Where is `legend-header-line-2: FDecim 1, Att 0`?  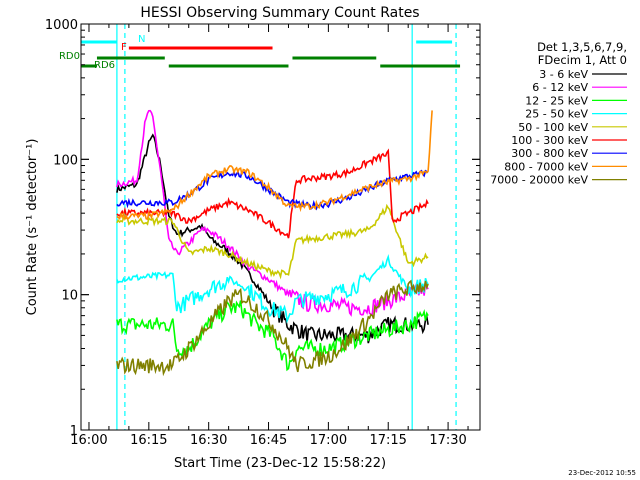 legend-header-line-2: FDecim 1, Att 0 is located at coordinates (582, 60).